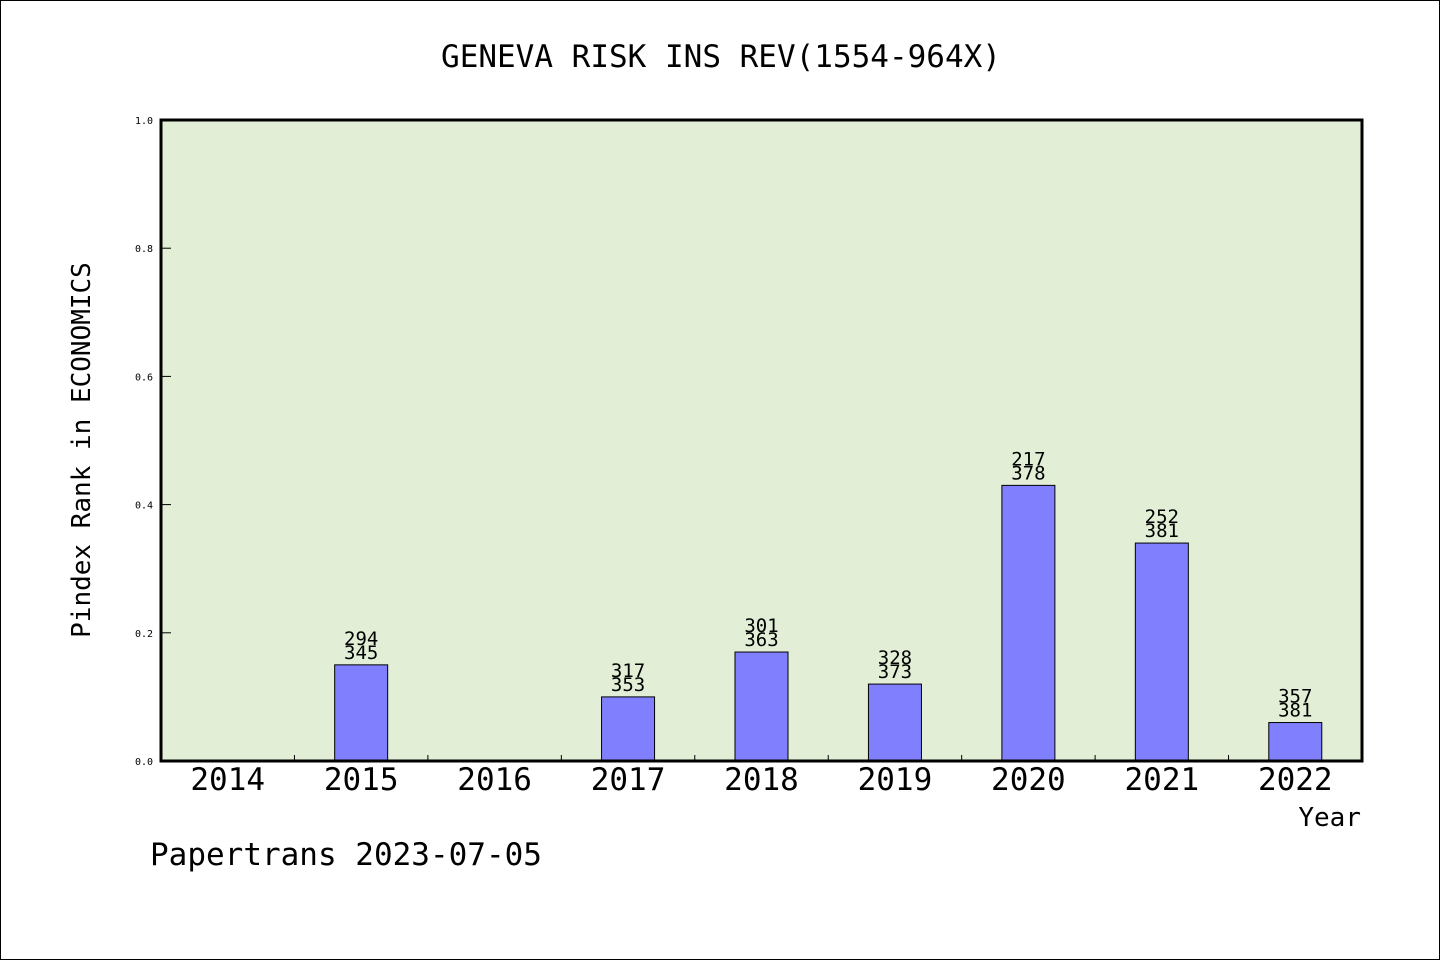  Describe the element at coordinates (144, 506) in the screenshot. I see `y-tick-label: 0.4` at that location.